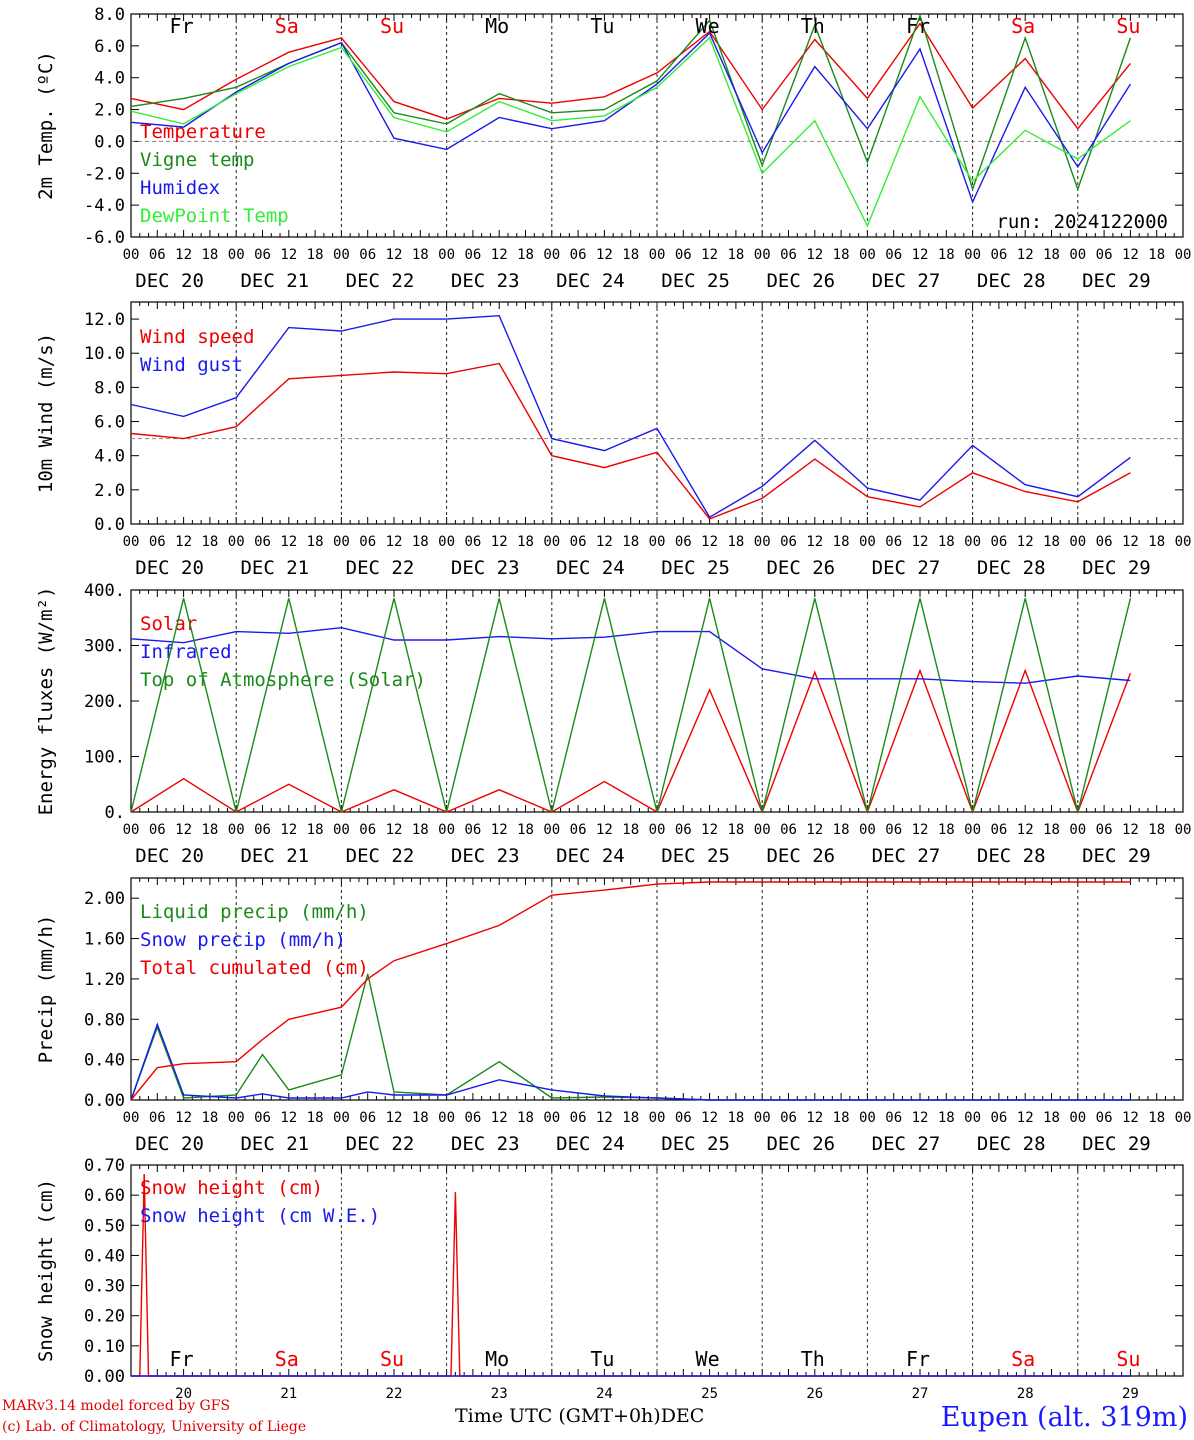 The height and width of the screenshot is (1440, 1194). Describe the element at coordinates (254, 912) in the screenshot. I see `legend-entry: Liquid precip (mm/h)` at that location.